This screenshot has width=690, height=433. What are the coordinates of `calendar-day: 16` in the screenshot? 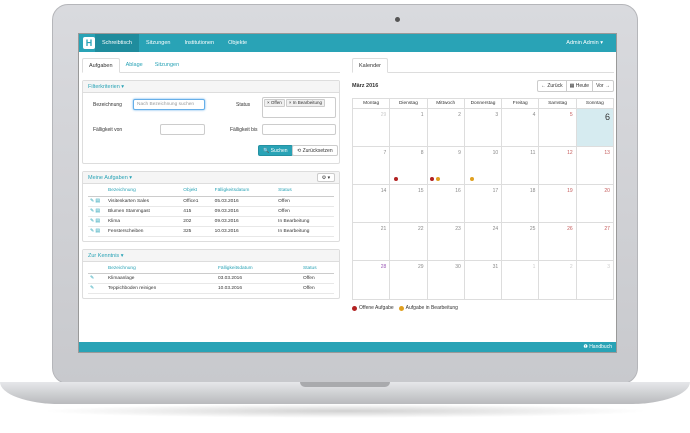 It's located at (445, 203).